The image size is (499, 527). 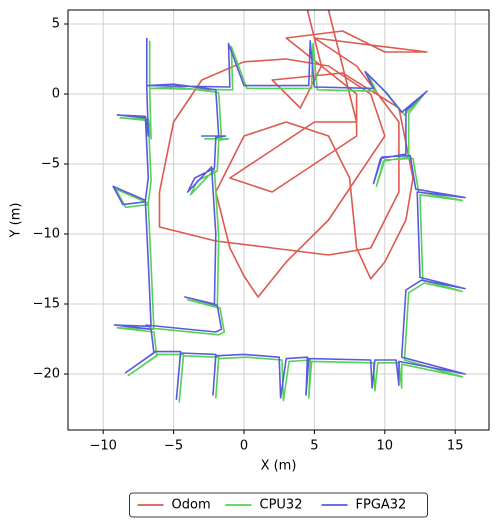 I want to click on y-tick-label: 0, so click(x=56, y=94).